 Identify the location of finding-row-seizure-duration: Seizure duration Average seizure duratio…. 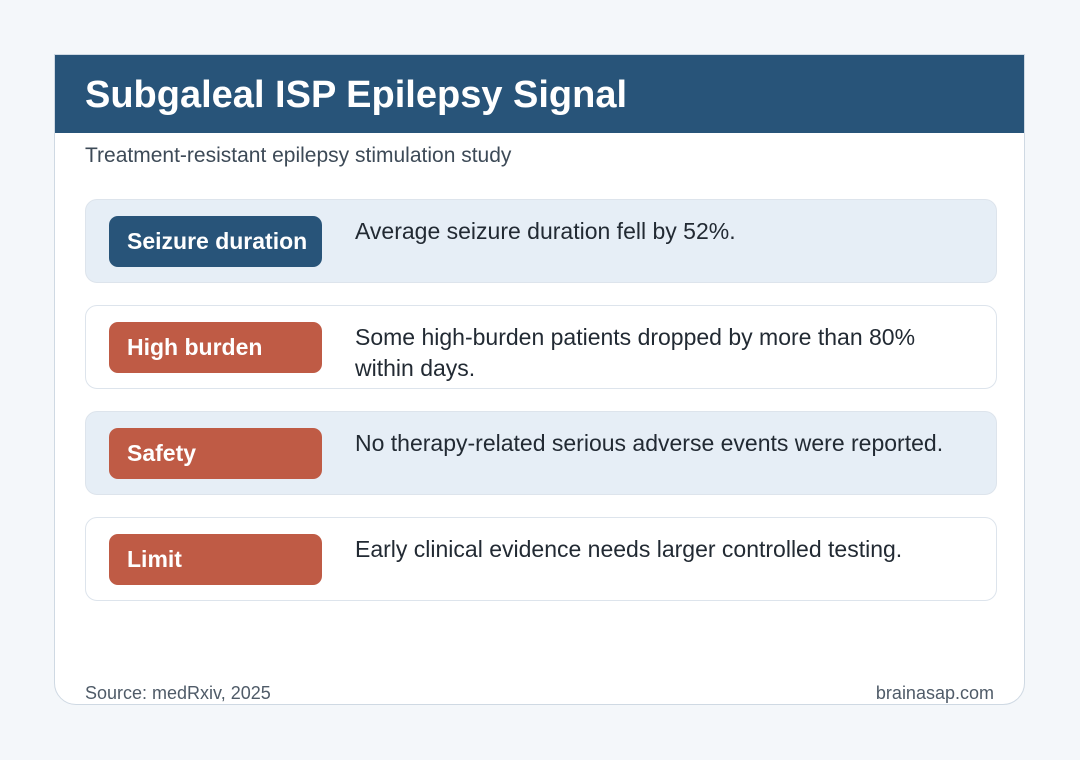
(541, 241).